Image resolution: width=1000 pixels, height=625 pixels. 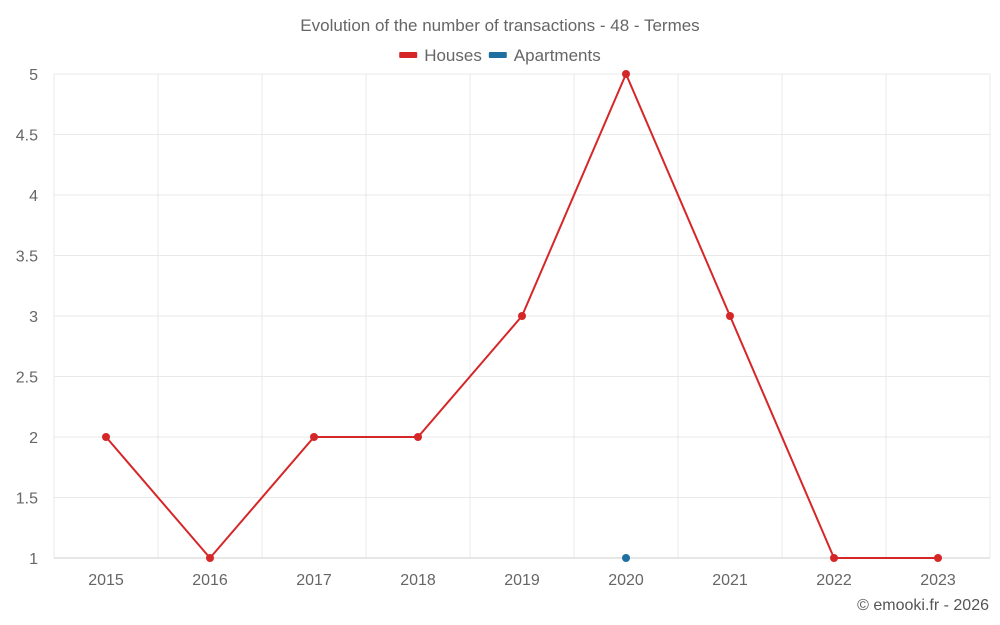 I want to click on x-tick-label: 2017, so click(x=314, y=580).